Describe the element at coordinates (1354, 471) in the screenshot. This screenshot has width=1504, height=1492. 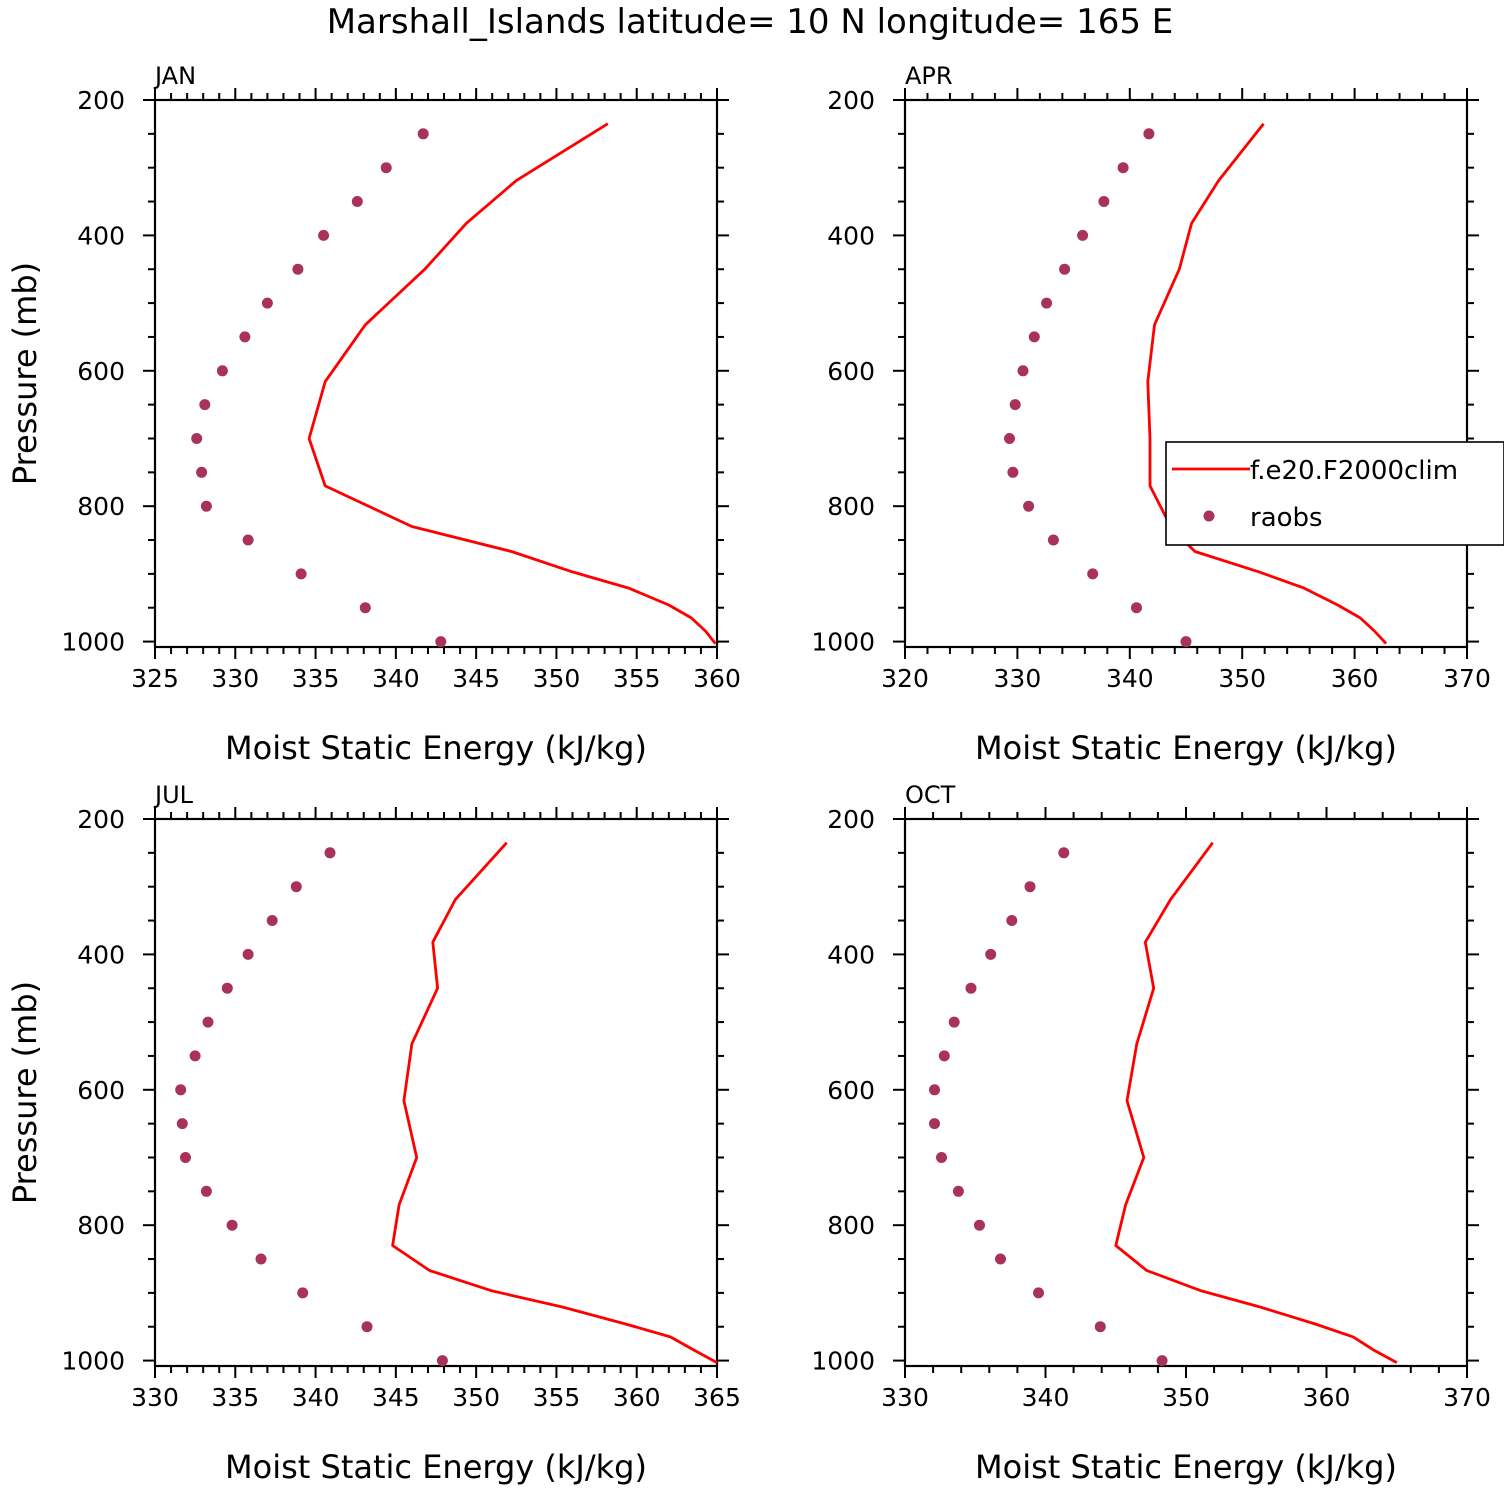
I see `legend-label-model: f.e20.F2000clim` at that location.